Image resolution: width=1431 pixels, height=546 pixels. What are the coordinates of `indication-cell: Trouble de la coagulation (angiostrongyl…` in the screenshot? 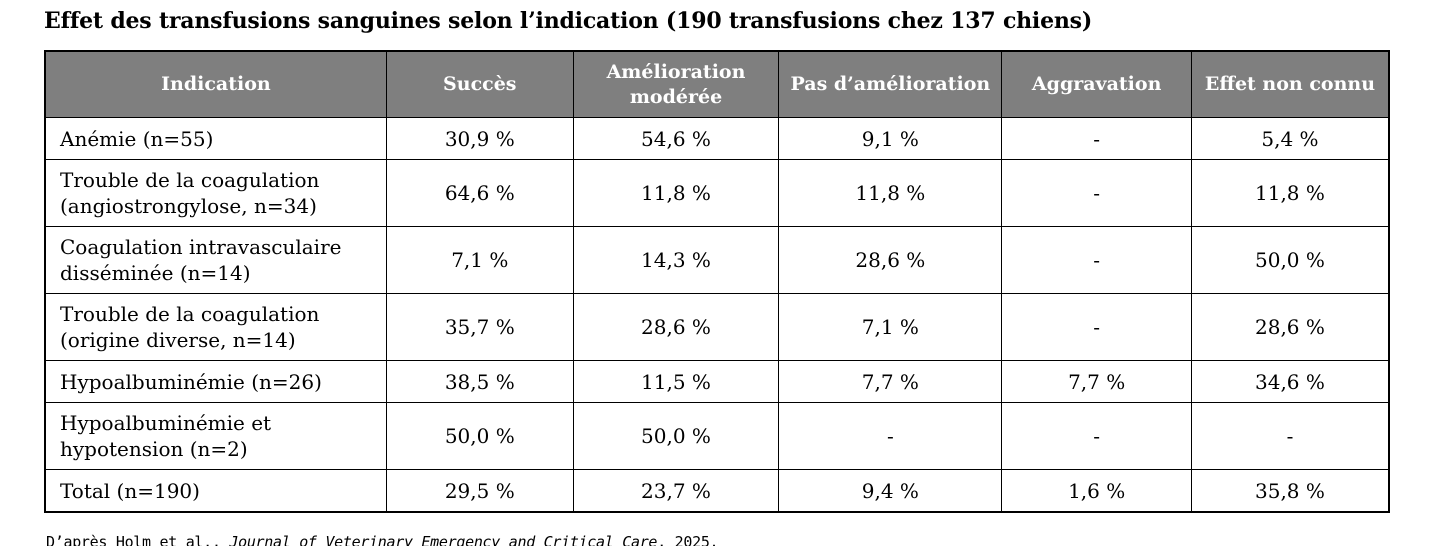 It's located at (215, 193).